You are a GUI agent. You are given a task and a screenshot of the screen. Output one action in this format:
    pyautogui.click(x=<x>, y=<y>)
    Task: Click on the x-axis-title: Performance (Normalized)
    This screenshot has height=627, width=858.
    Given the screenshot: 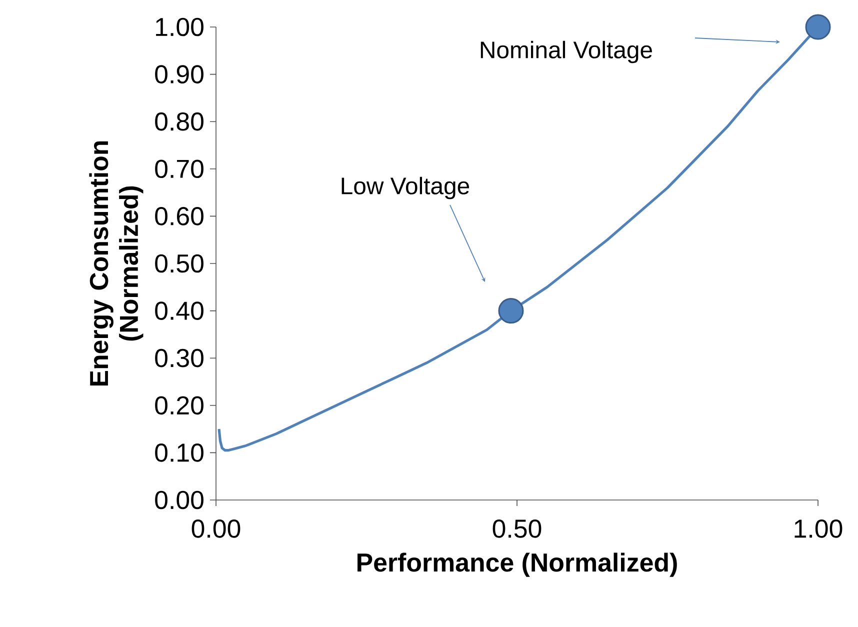 What is the action you would take?
    pyautogui.click(x=517, y=564)
    